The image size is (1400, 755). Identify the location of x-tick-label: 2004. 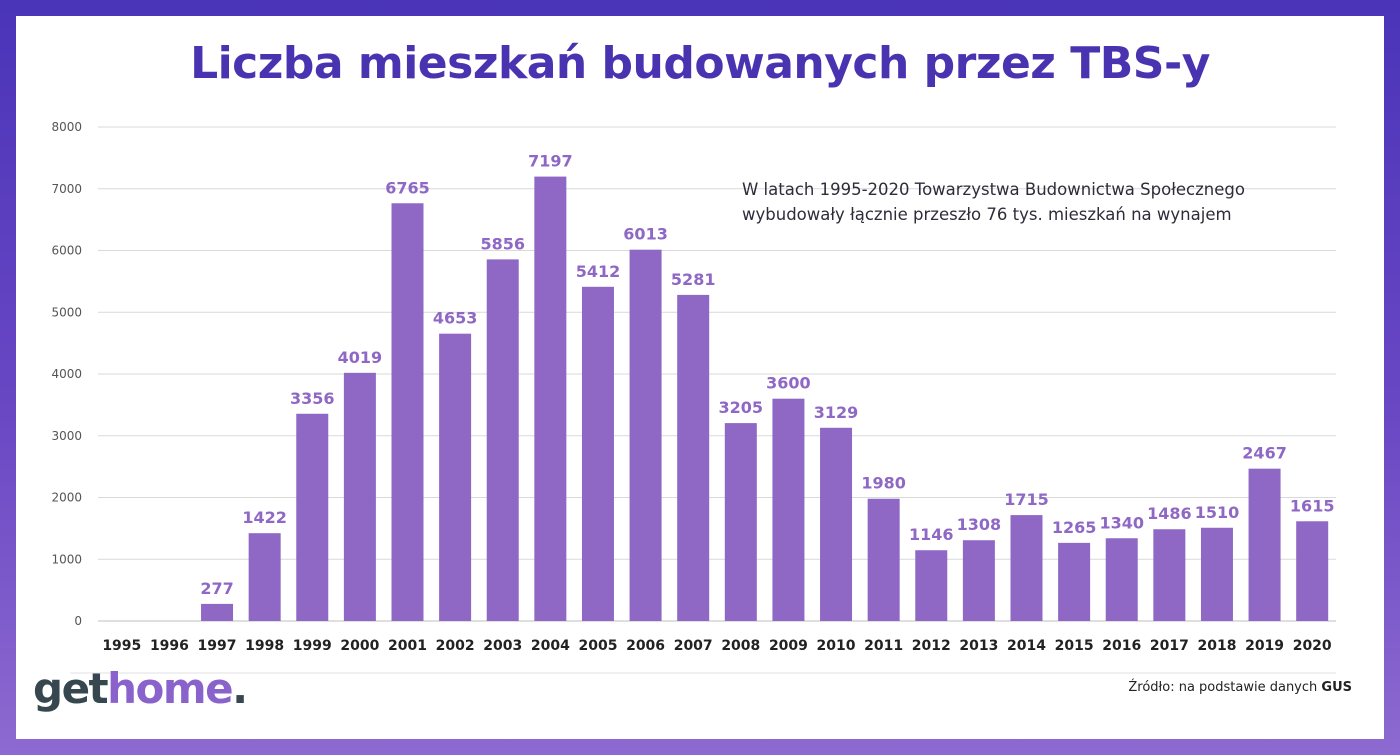
(550, 646).